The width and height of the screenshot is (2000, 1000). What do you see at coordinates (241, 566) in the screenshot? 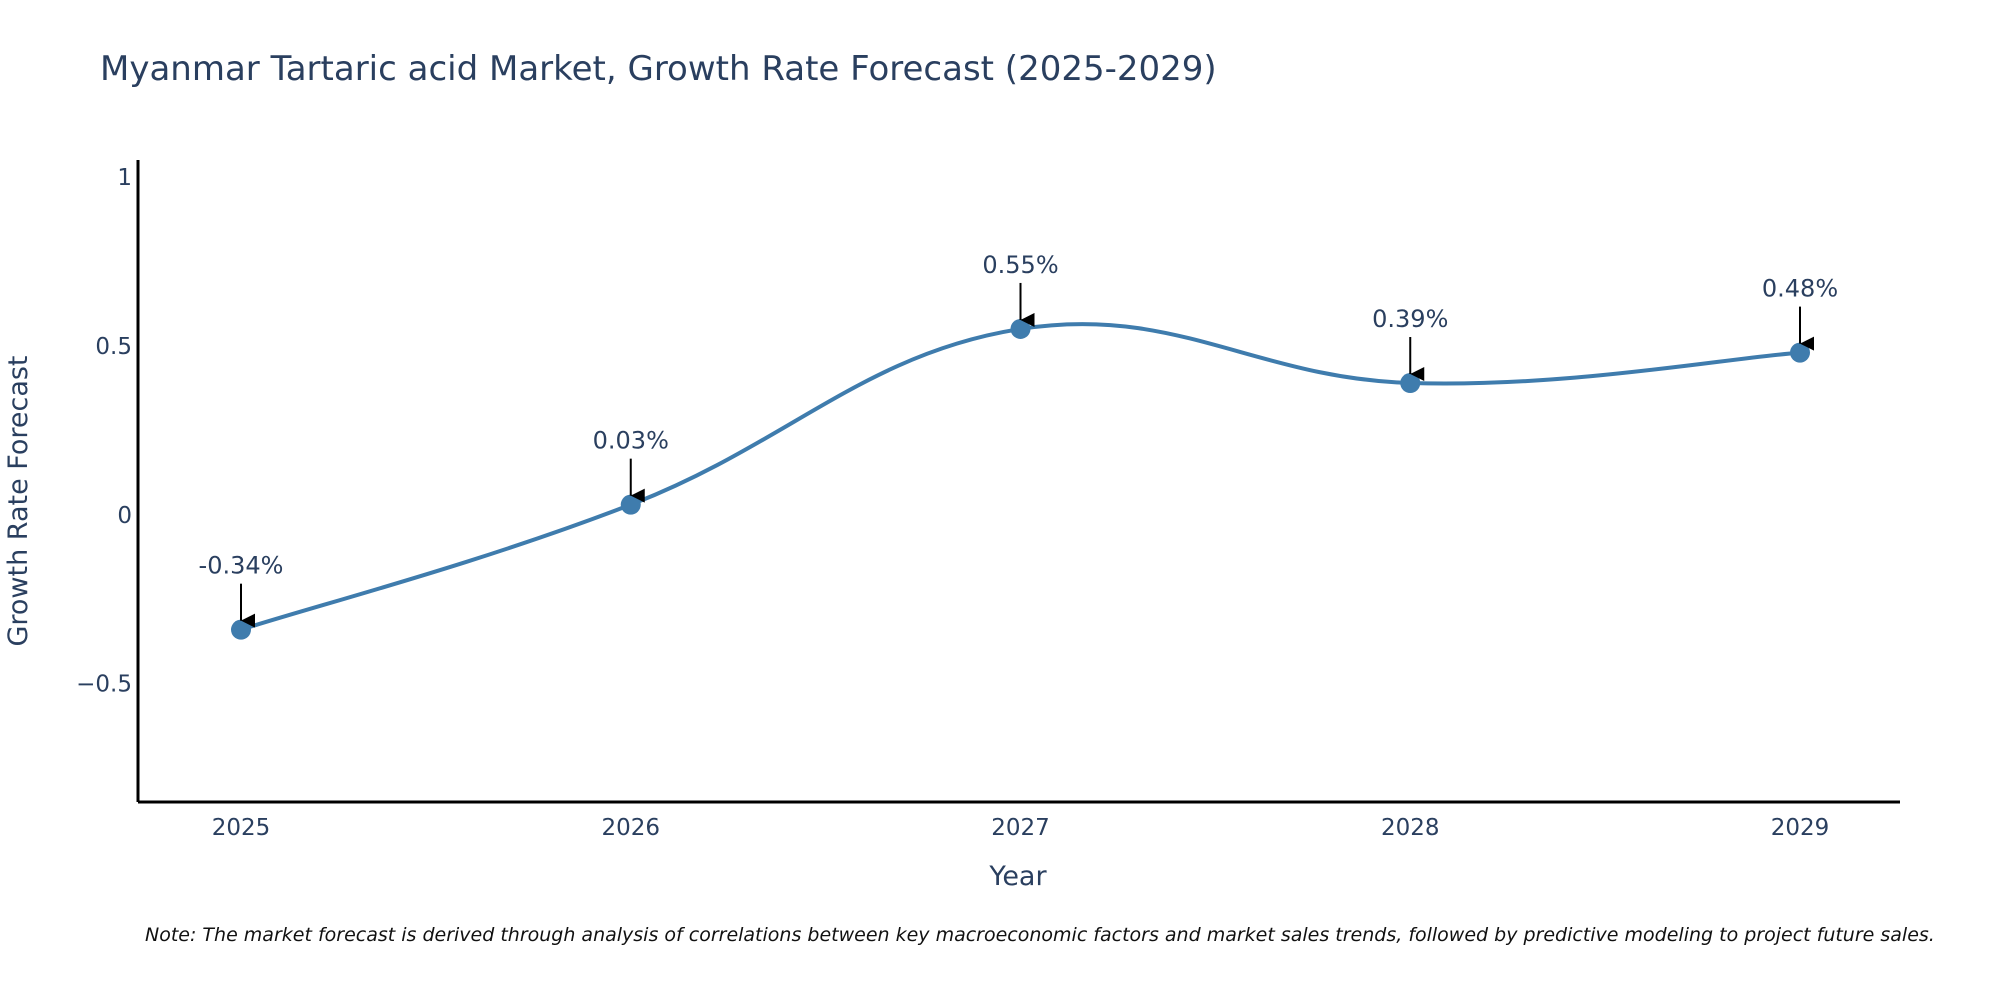
I see `data-label: -0.34%` at bounding box center [241, 566].